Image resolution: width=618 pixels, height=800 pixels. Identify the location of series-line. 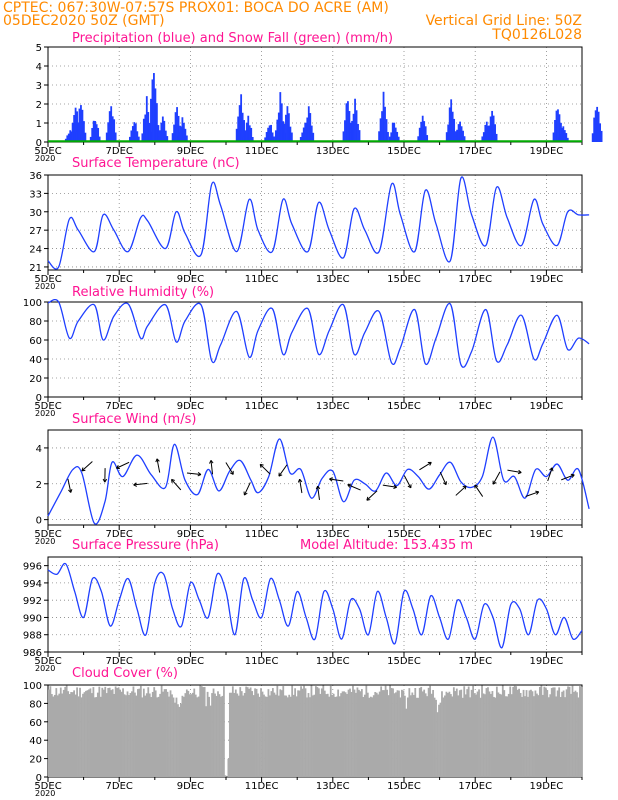
(315, 605).